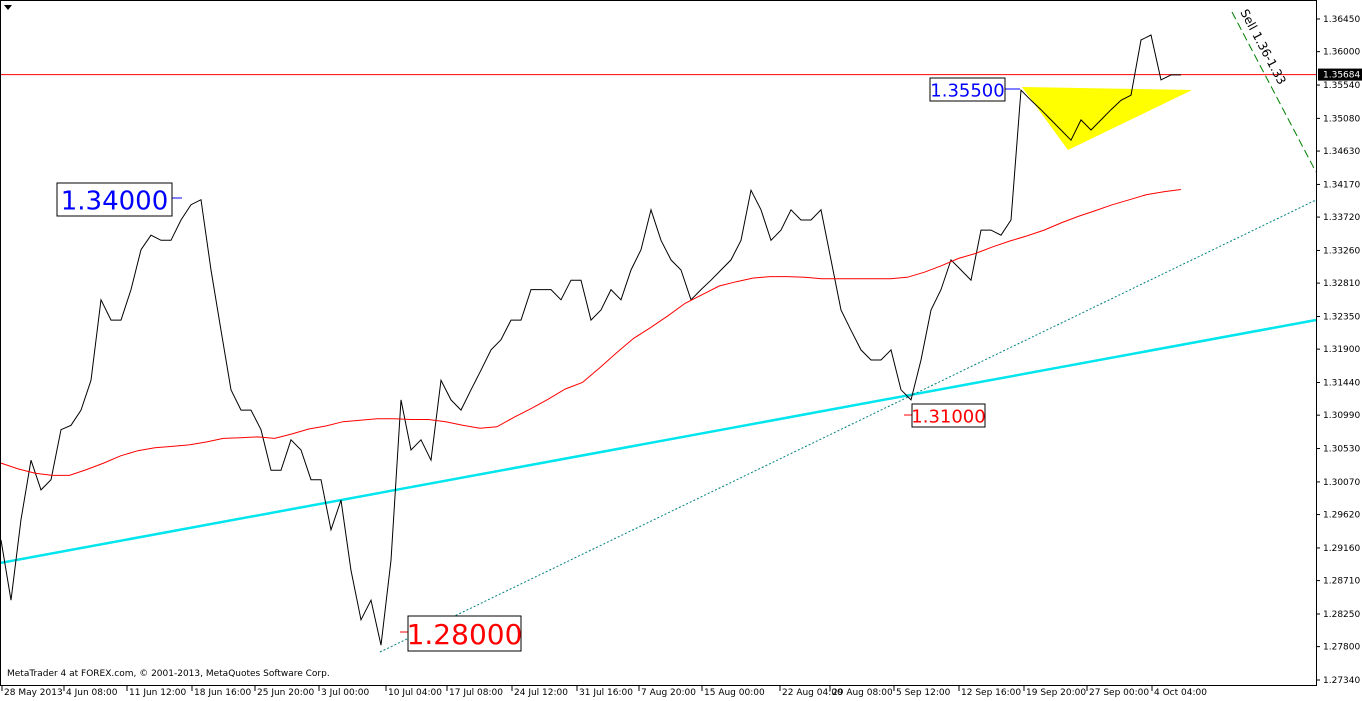 This screenshot has width=1362, height=701. I want to click on sell-line, so click(1274, 92).